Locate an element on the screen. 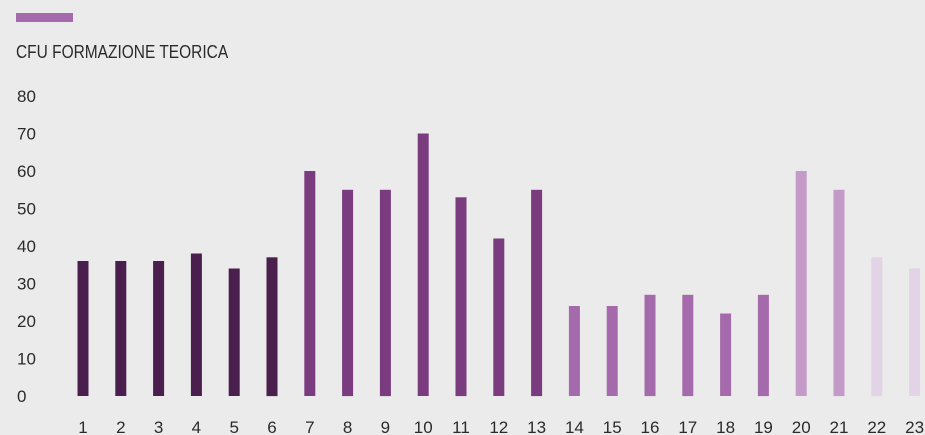 Image resolution: width=925 pixels, height=435 pixels. x-tick-label: 11 is located at coordinates (461, 426).